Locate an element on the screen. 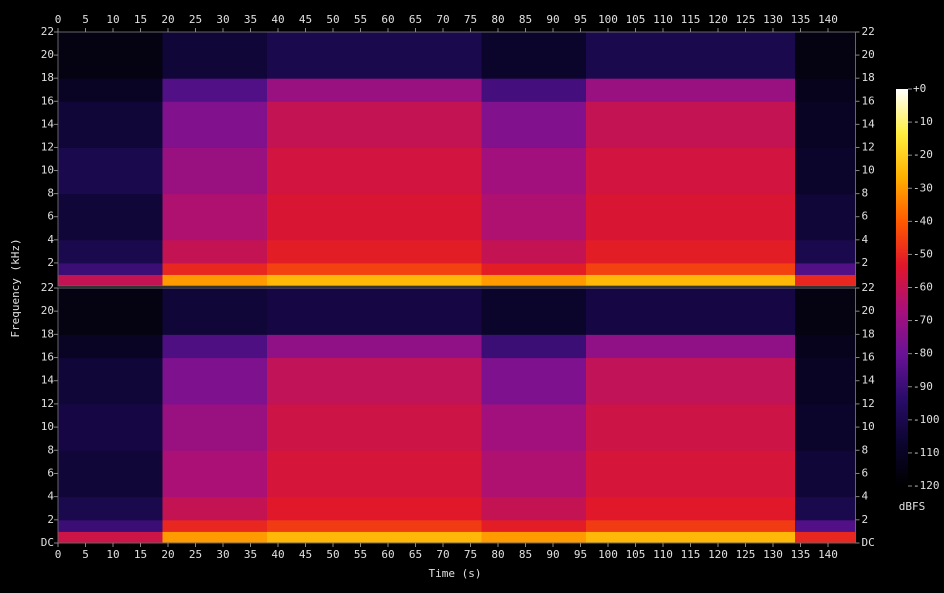 The width and height of the screenshot is (944, 593). y-tick-label: 4 is located at coordinates (865, 239).